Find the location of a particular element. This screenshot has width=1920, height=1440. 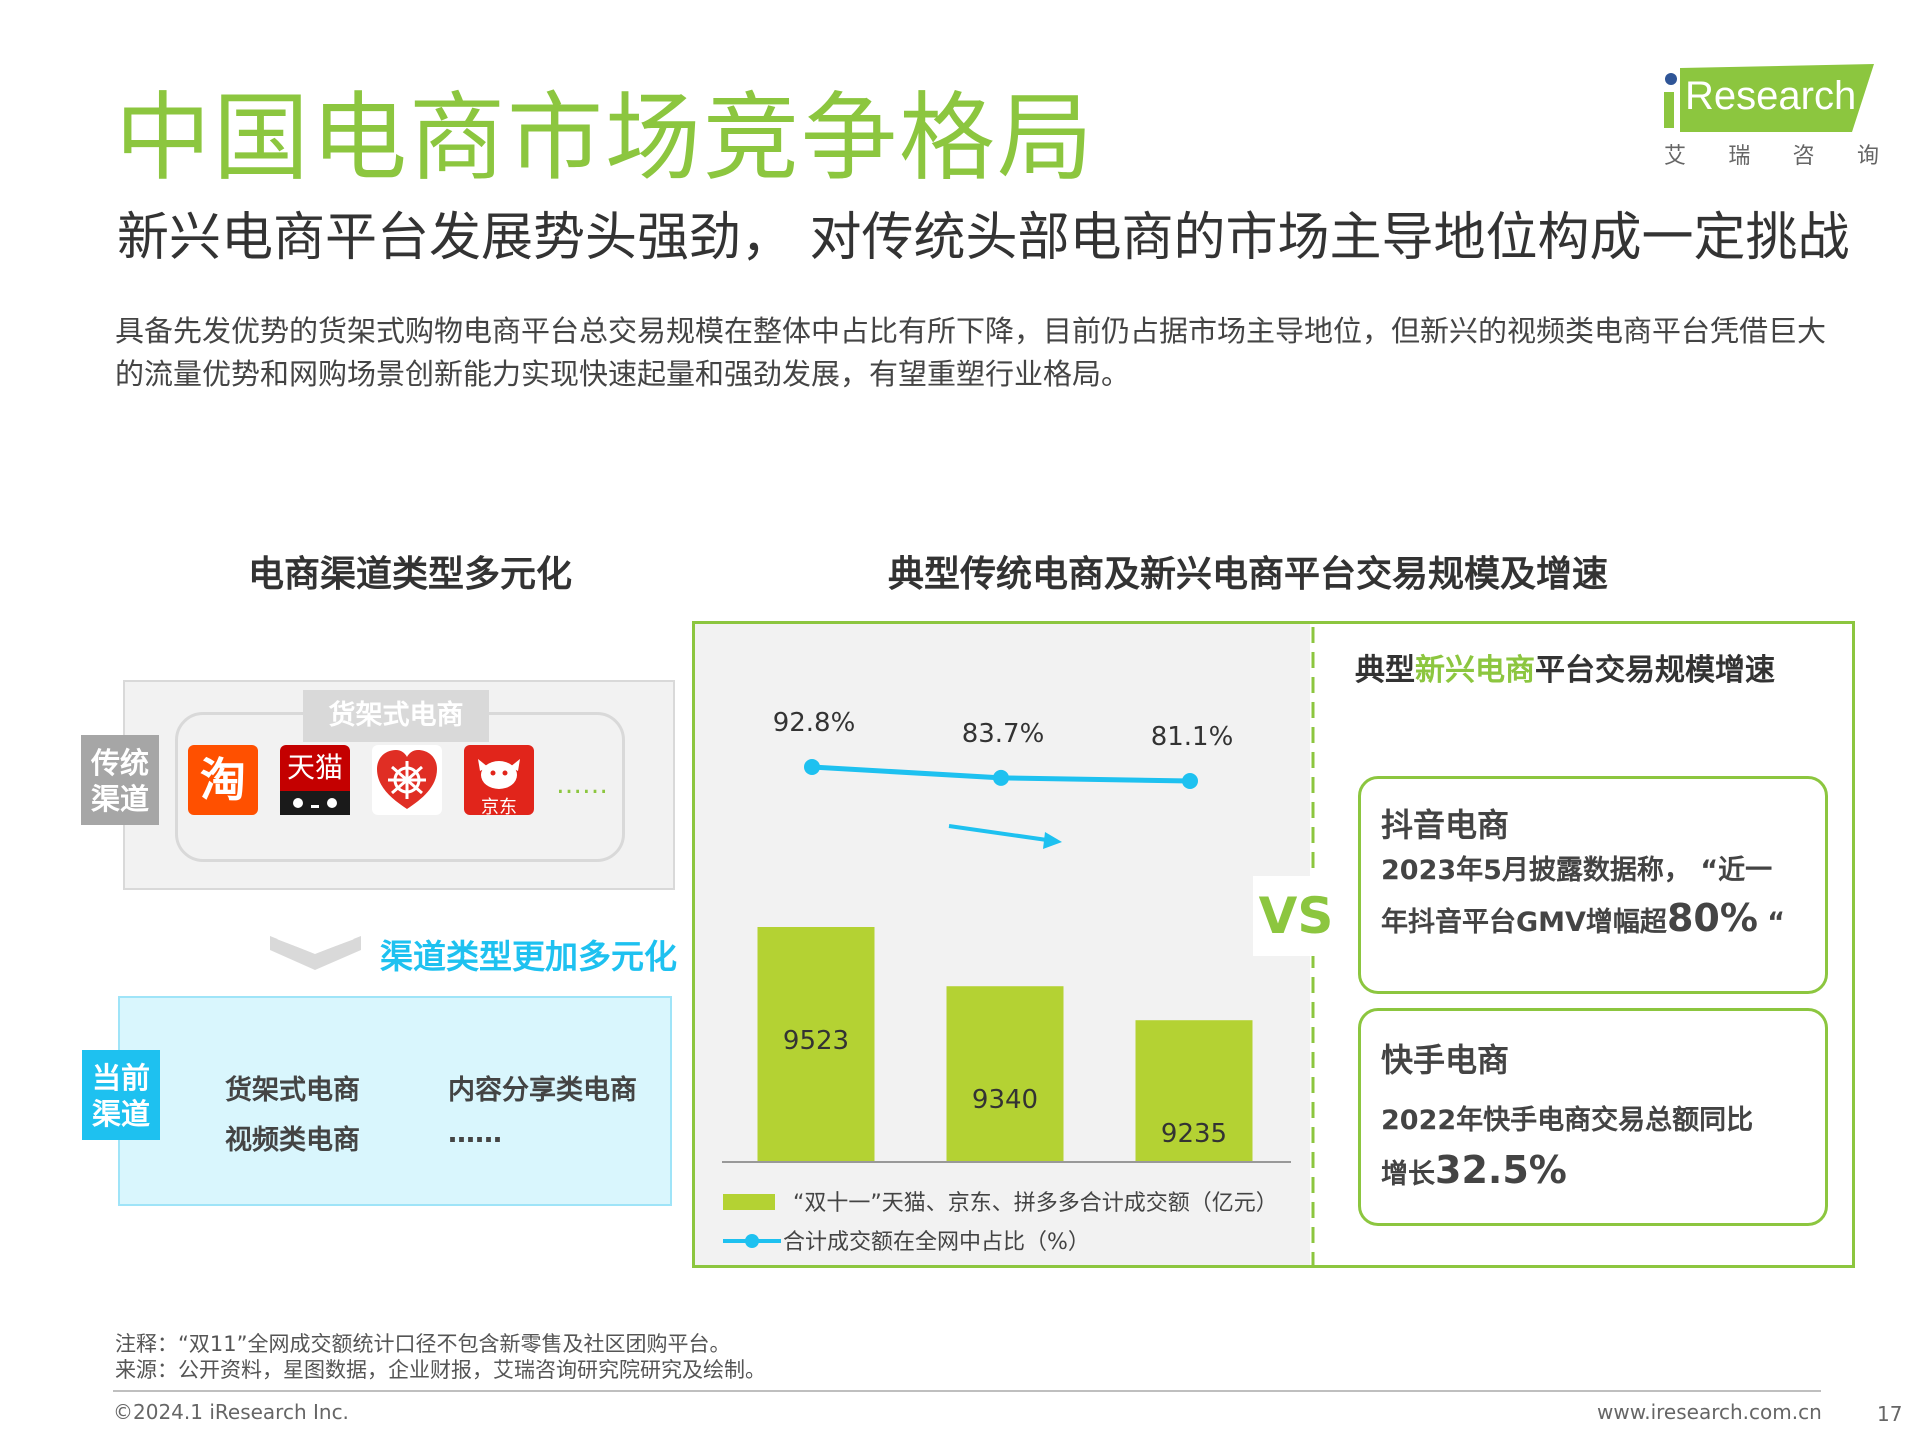

chevron-down-icon is located at coordinates (315, 953).